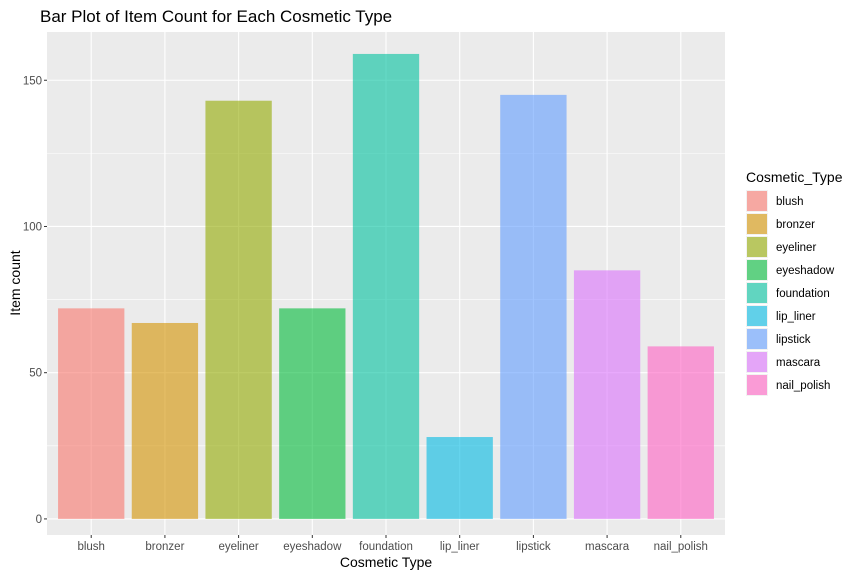 The image size is (864, 576). What do you see at coordinates (460, 547) in the screenshot?
I see `x-tick-label: lip_liner` at bounding box center [460, 547].